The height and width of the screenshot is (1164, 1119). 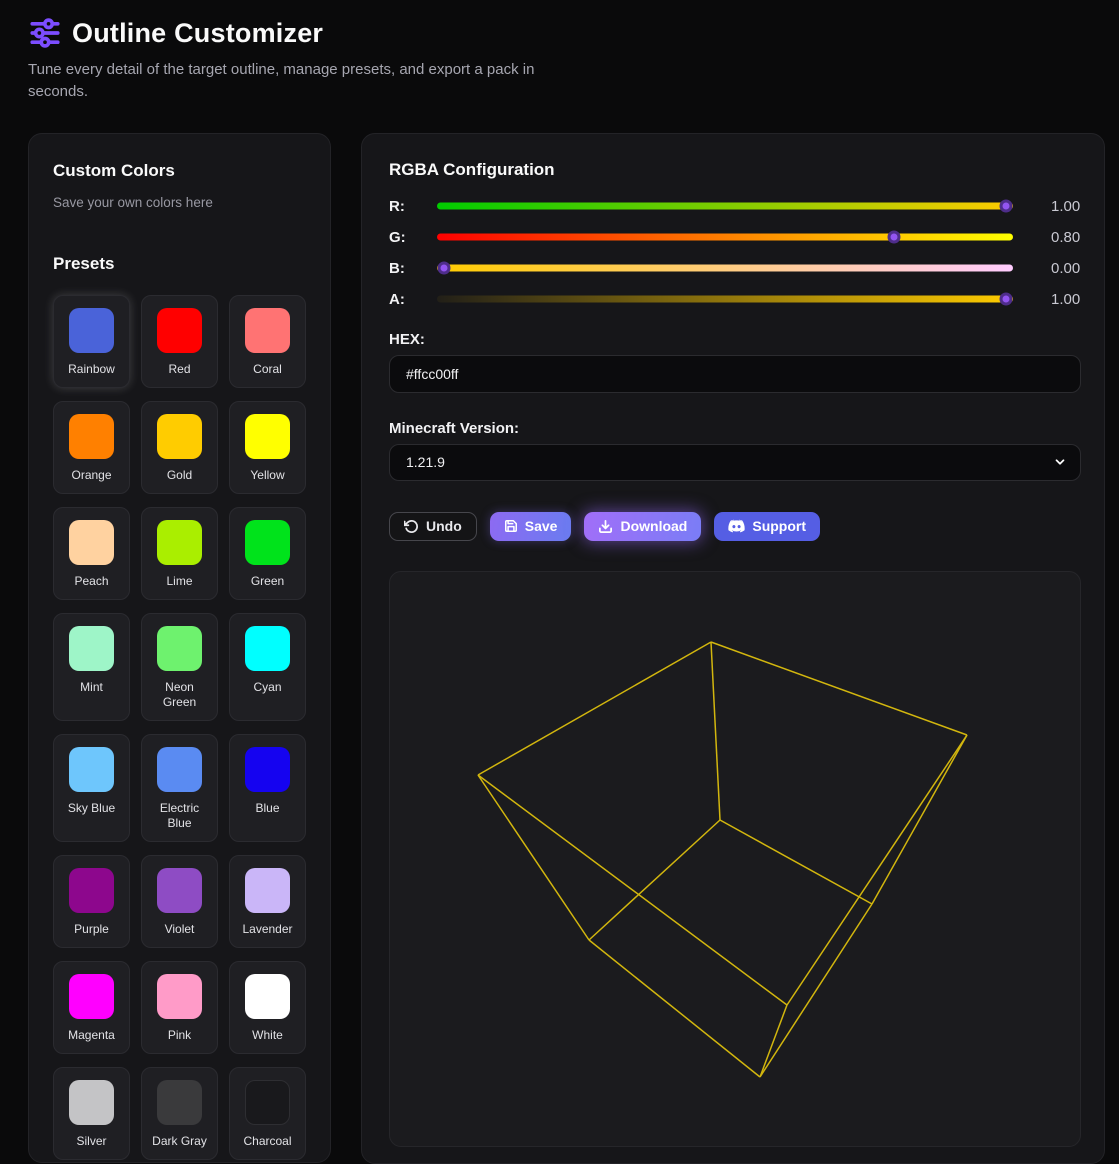 I want to click on preset-card-sky-blue: Sky Blue, so click(x=91, y=787).